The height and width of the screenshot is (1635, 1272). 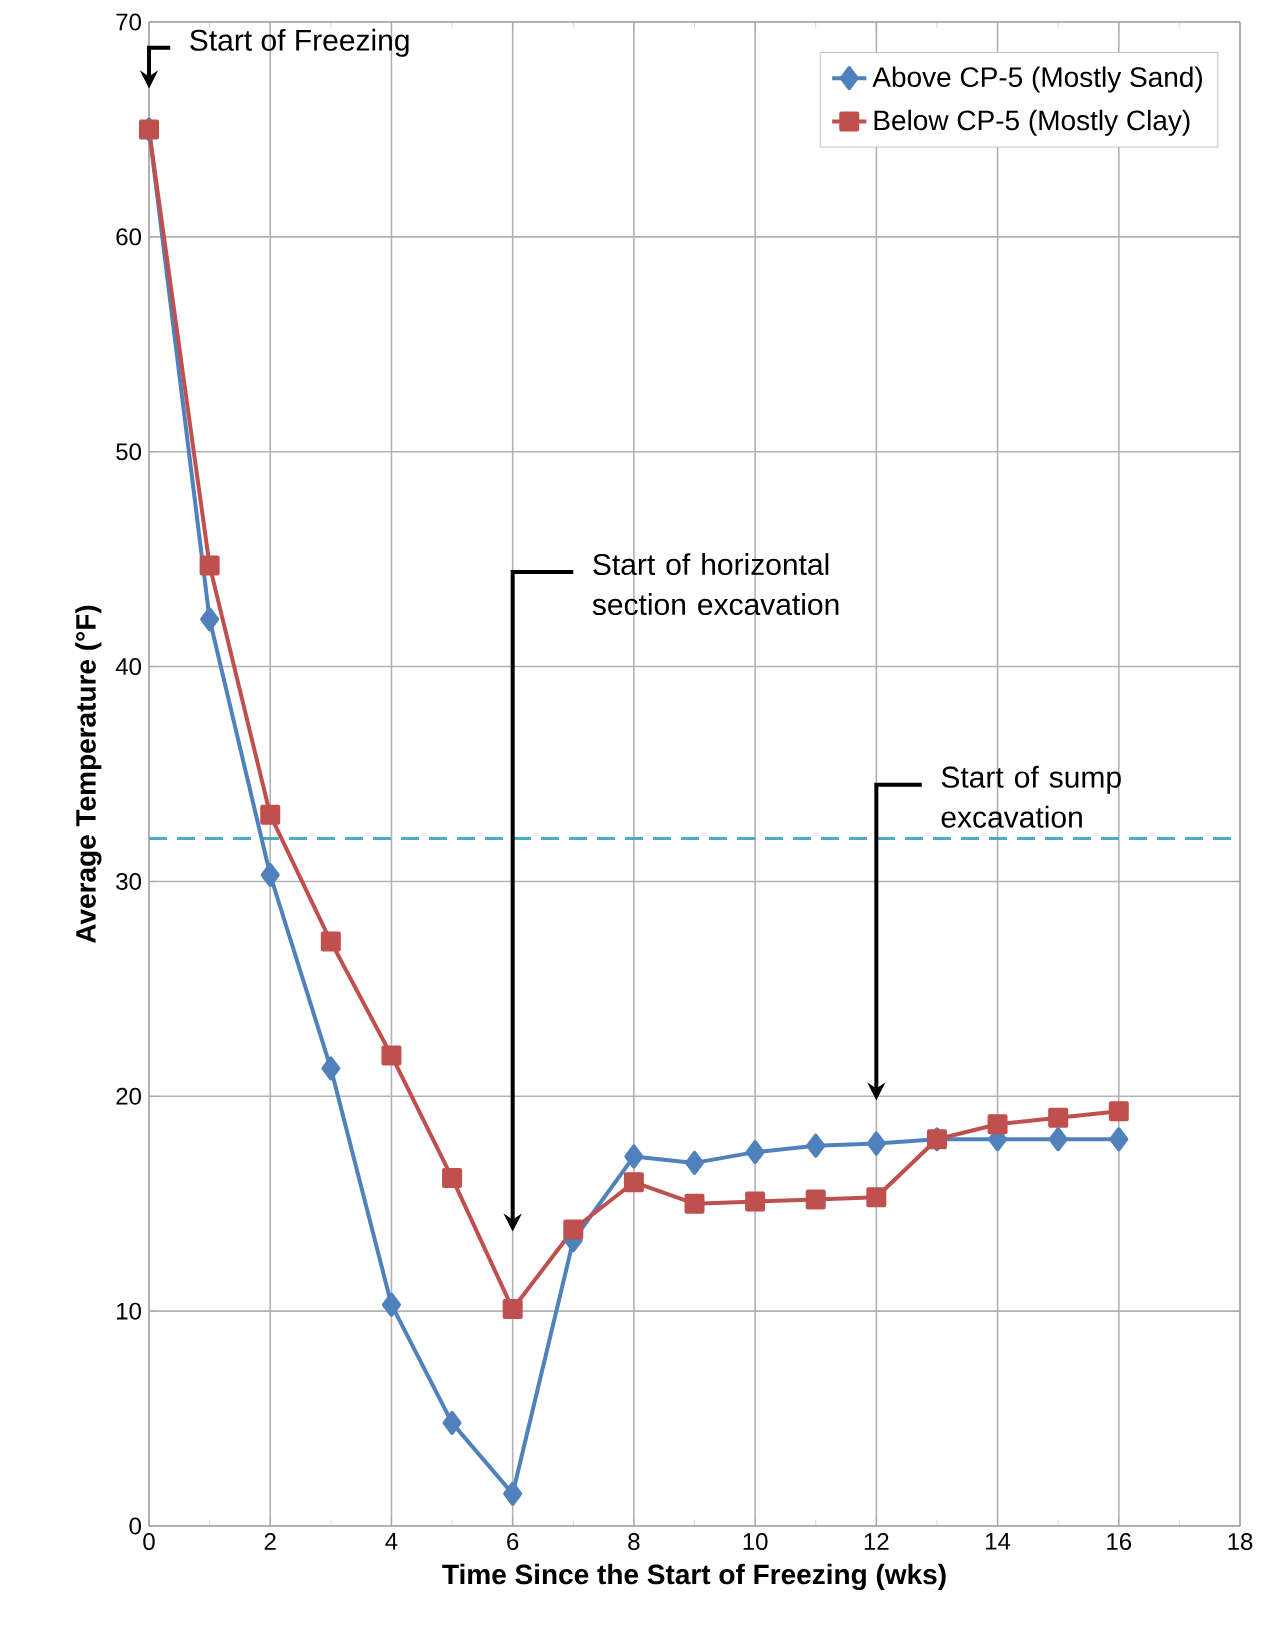 I want to click on x-tick-label: 6, so click(x=513, y=1542).